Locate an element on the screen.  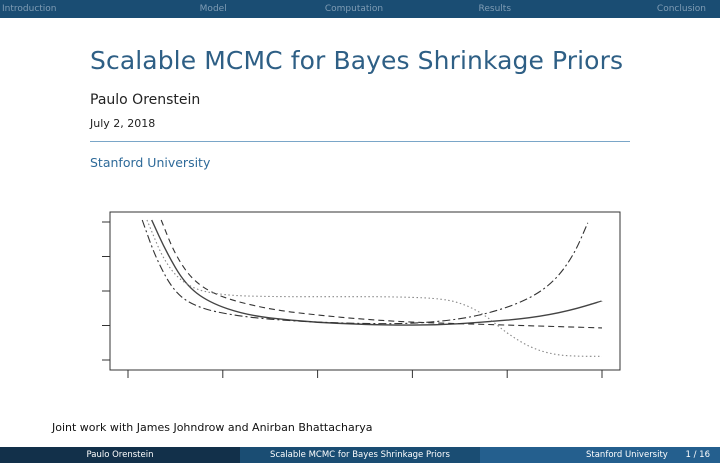
footer-author: Paulo Orenstein is located at coordinates (120, 455).